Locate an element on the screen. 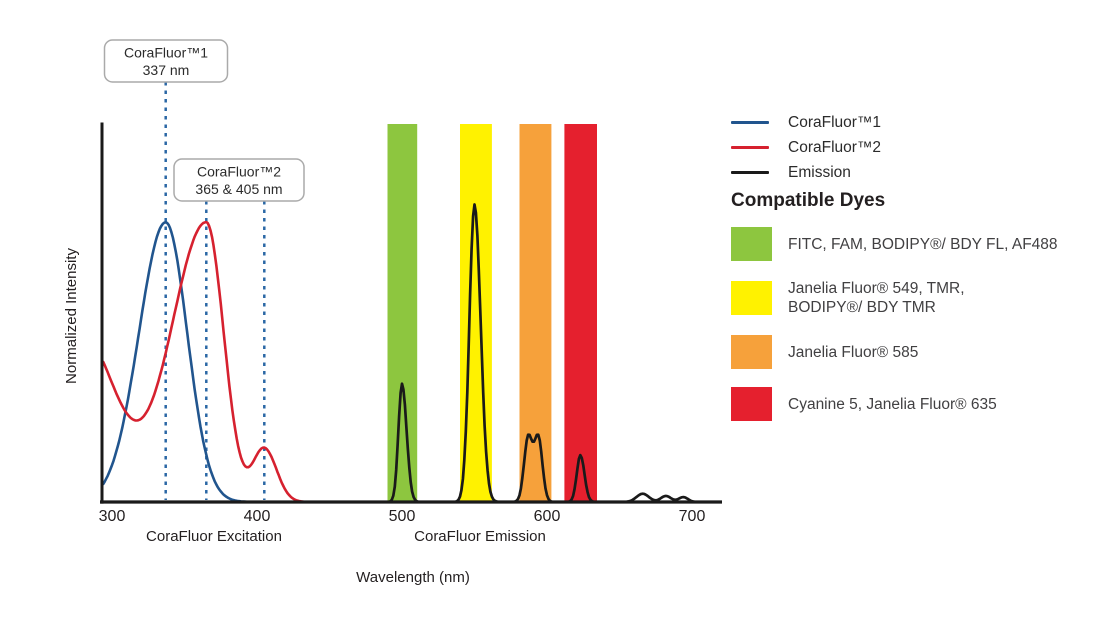 The image size is (1110, 617). x-tick-label-400: 400 is located at coordinates (257, 516).